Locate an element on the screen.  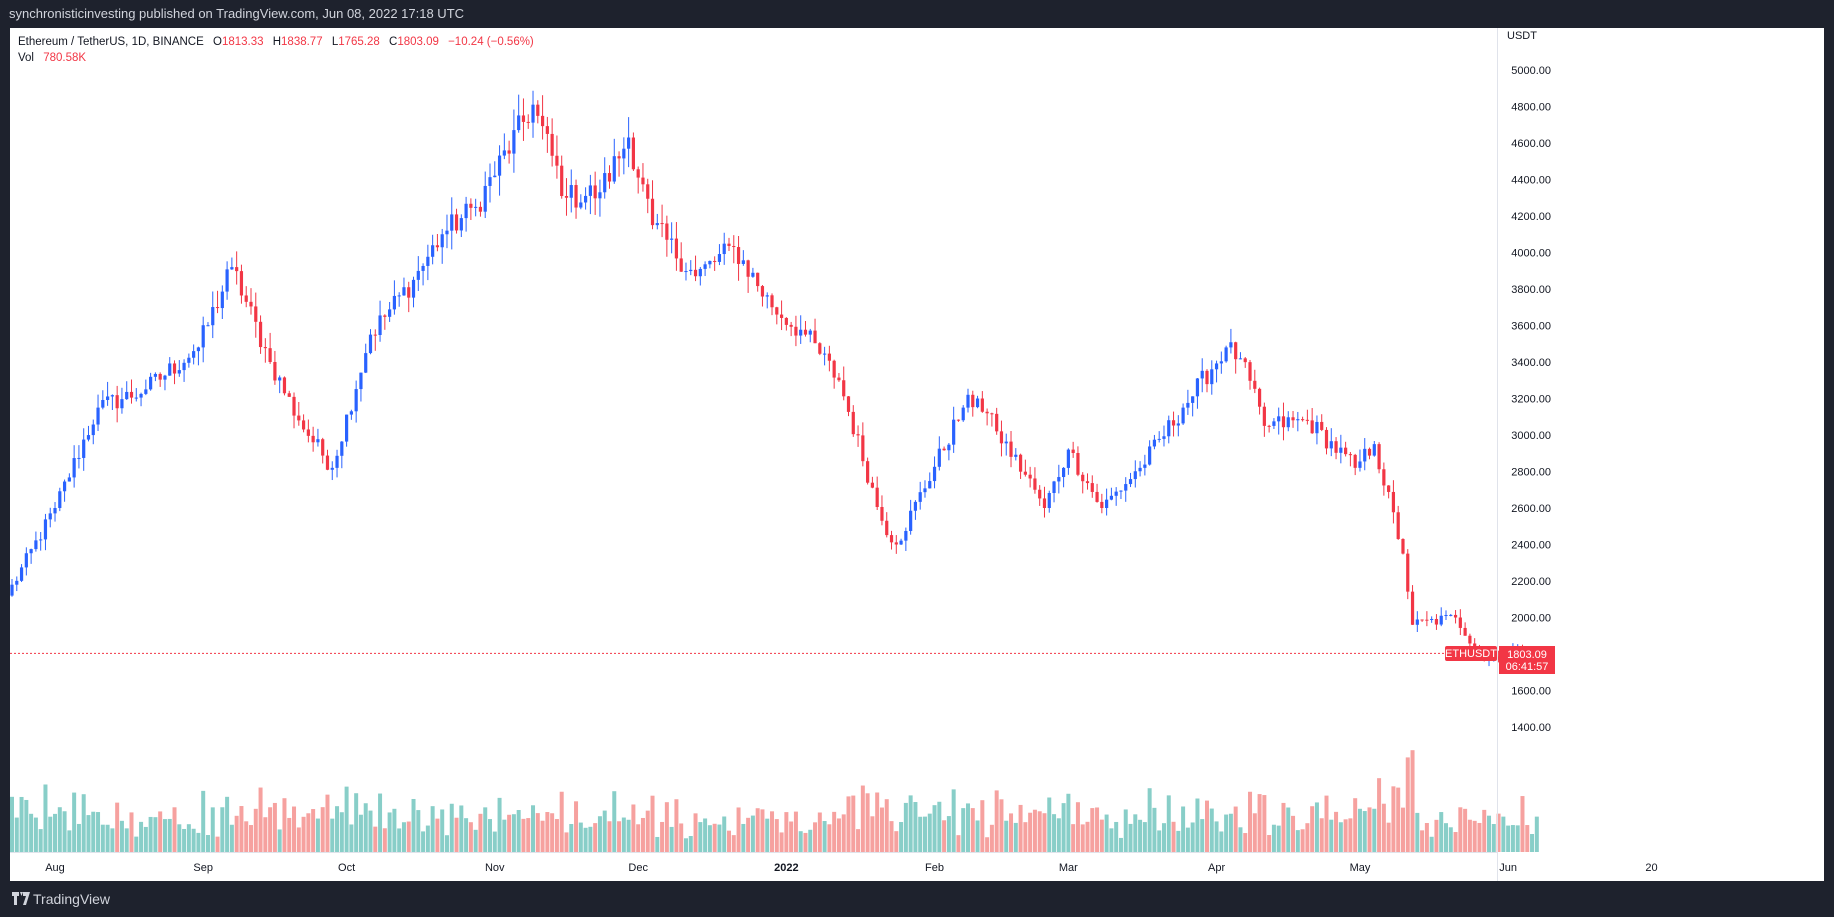
tradingview-logo-icon is located at coordinates (21, 898).